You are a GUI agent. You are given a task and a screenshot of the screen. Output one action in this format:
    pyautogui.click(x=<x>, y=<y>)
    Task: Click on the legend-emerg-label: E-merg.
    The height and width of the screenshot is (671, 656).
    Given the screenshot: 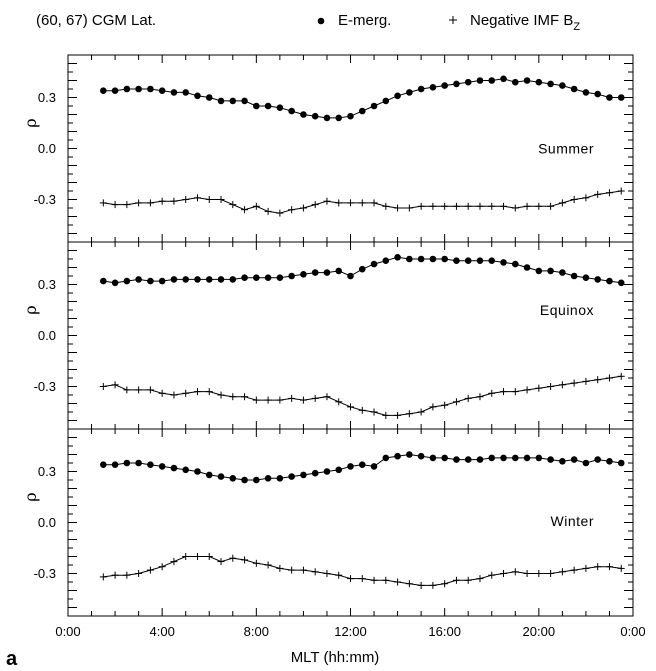 What is the action you would take?
    pyautogui.click(x=364, y=20)
    